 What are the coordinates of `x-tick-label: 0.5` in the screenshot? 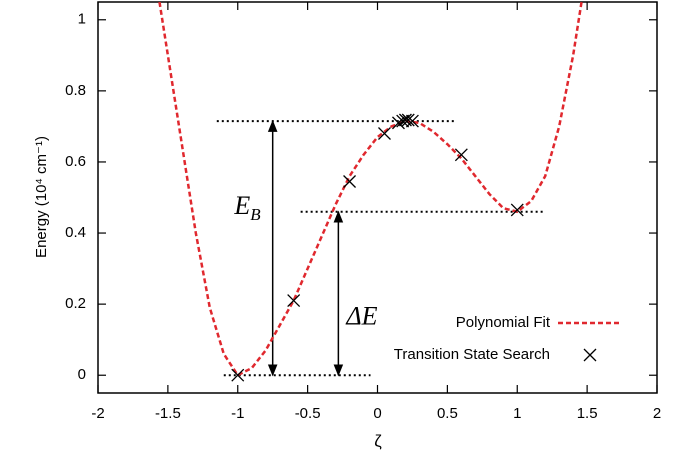 It's located at (447, 413).